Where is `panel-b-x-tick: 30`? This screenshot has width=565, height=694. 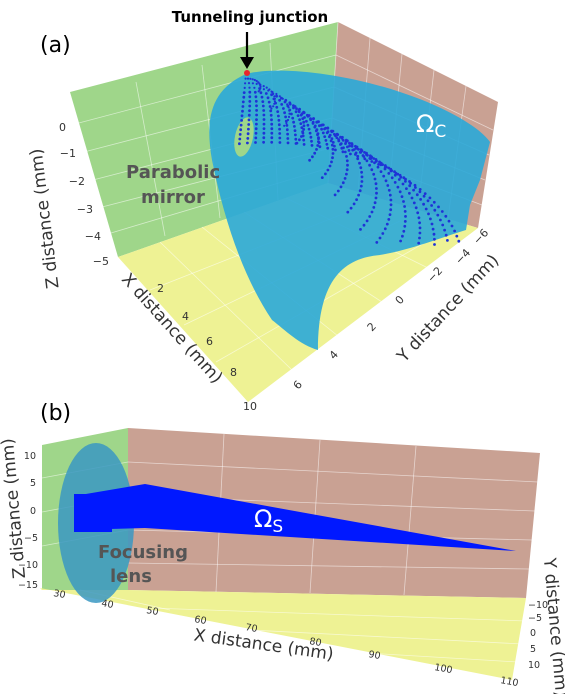
panel-b-x-tick: 30 is located at coordinates (59, 594).